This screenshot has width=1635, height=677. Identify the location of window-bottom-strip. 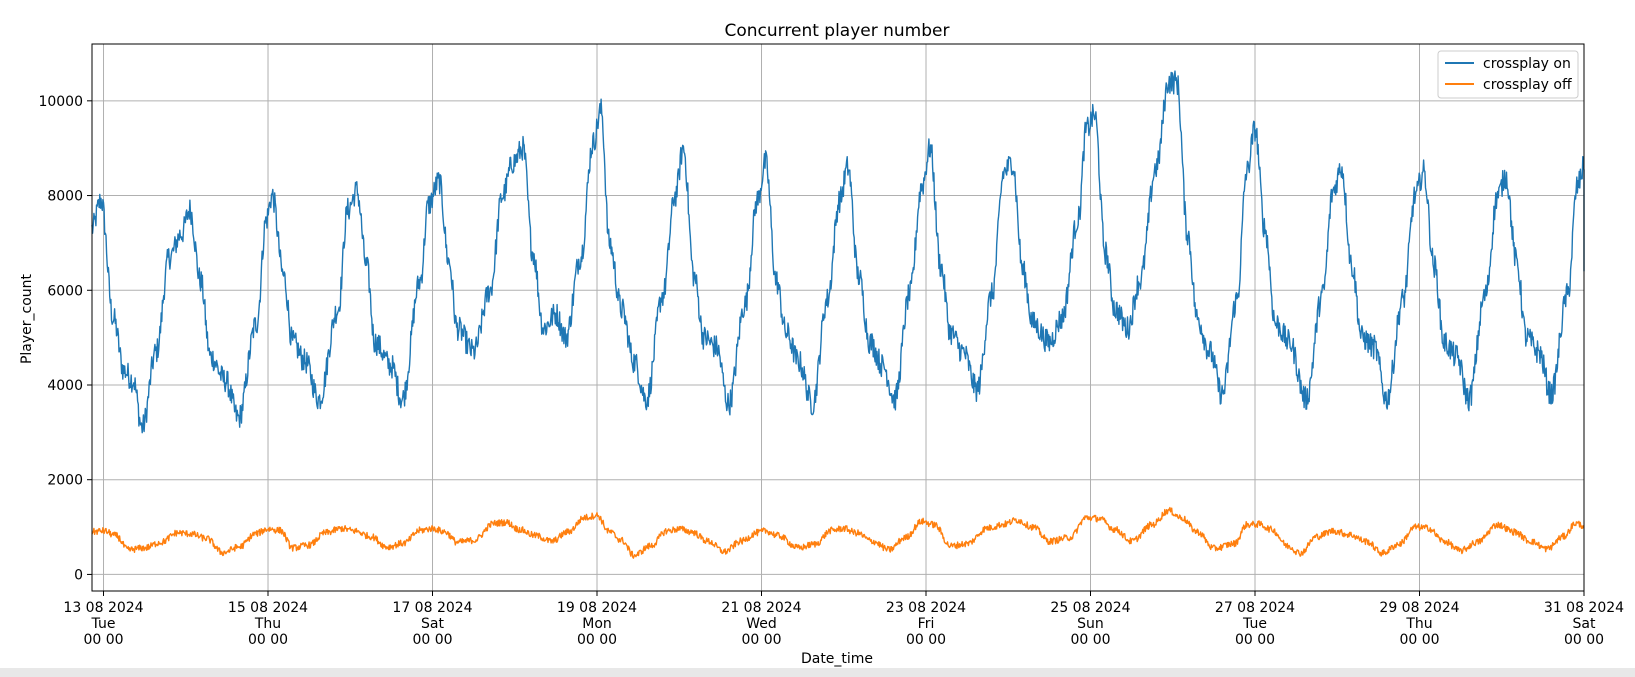
(817, 672).